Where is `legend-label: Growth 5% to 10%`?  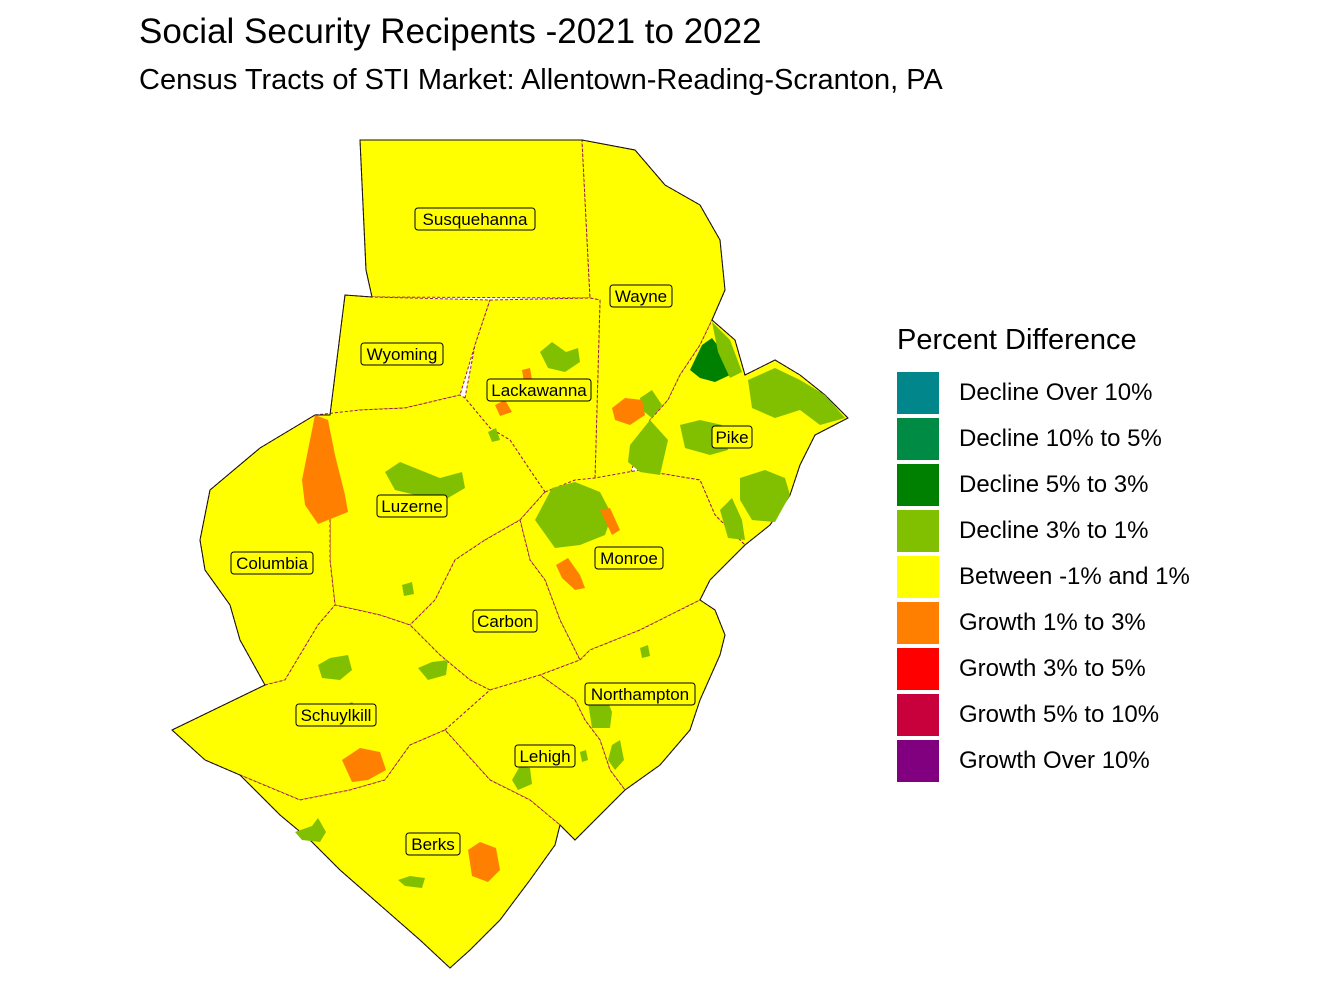 legend-label: Growth 5% to 10% is located at coordinates (1059, 714).